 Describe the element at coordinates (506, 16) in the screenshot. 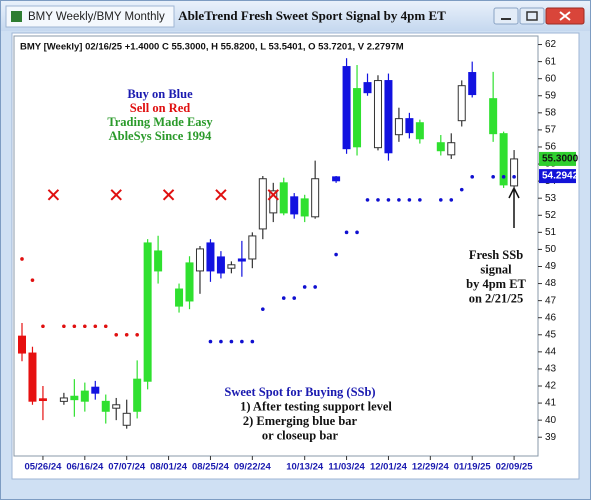

I see `minimize-button` at that location.